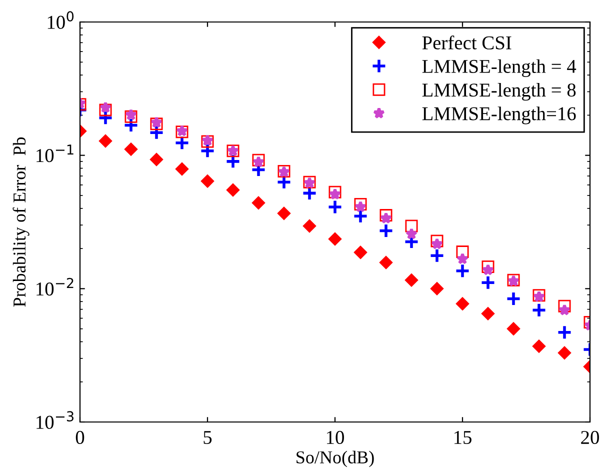  I want to click on x-axis-title: So/No(dB), so click(335, 459).